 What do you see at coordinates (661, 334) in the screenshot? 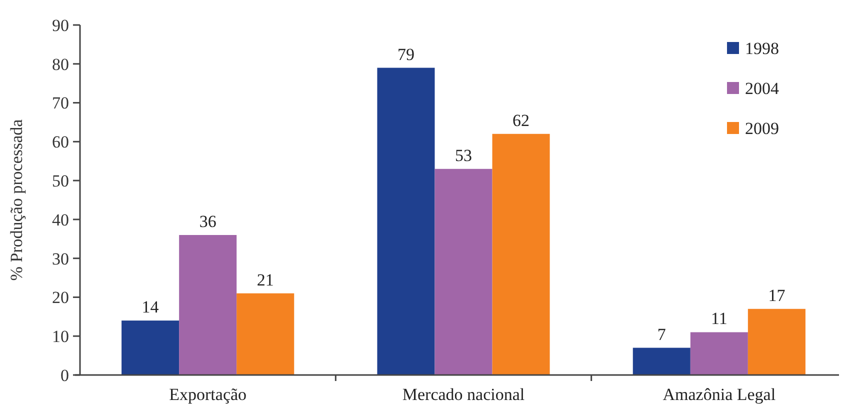
I see `data-label: 7` at bounding box center [661, 334].